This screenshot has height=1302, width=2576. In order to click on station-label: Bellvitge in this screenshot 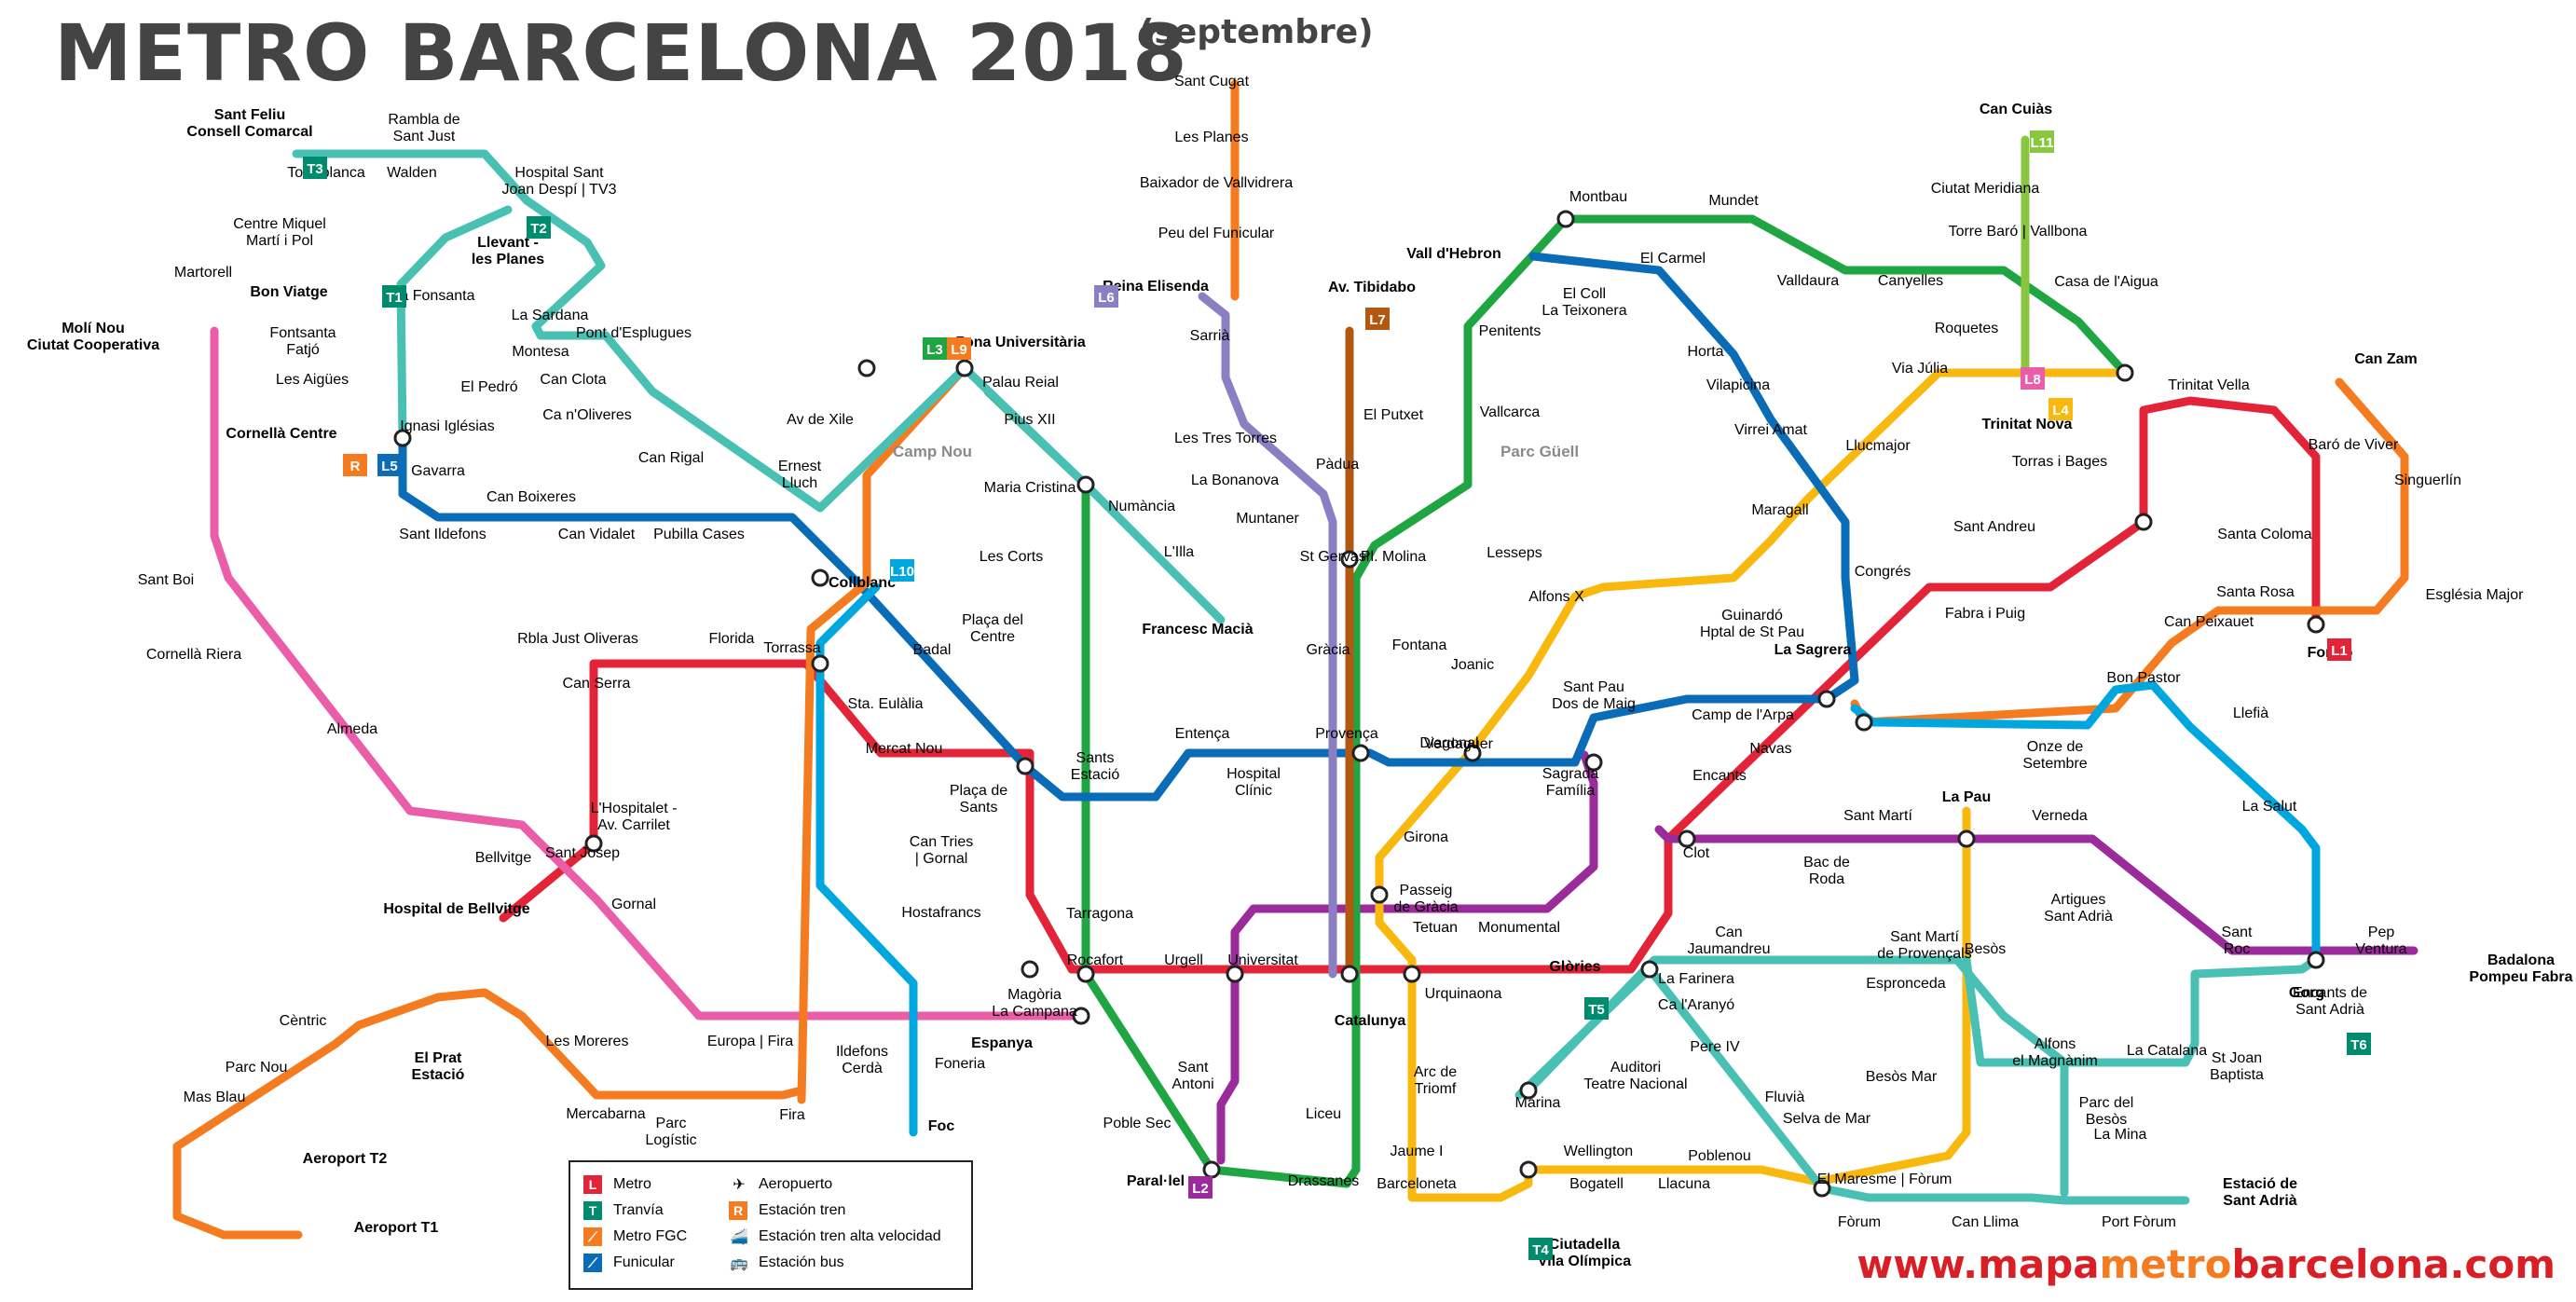, I will do `click(503, 858)`.